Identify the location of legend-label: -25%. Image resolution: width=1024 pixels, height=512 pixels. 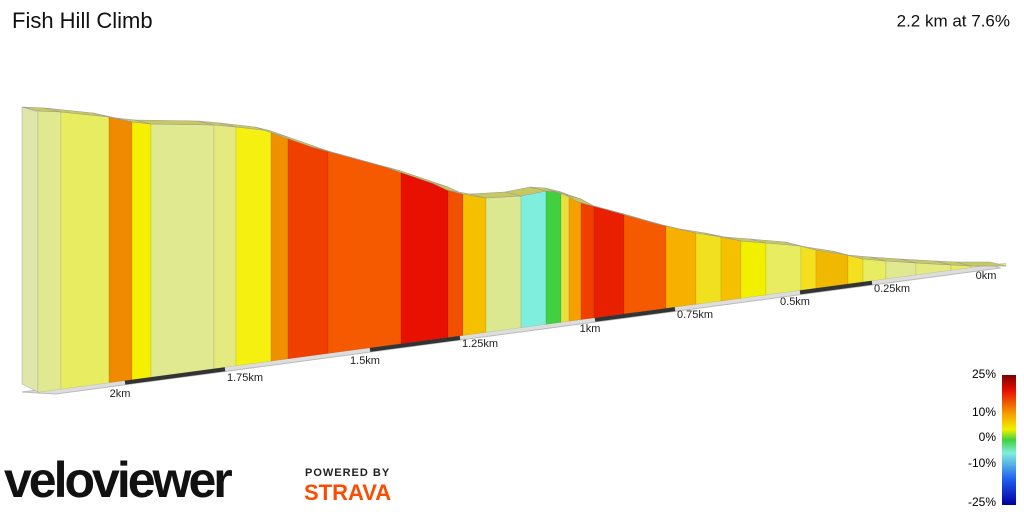
(982, 502).